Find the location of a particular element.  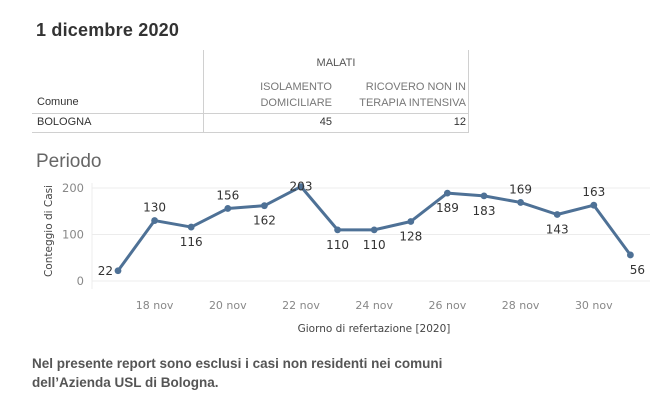

column-header-line: ISOLAMENTO is located at coordinates (296, 87).